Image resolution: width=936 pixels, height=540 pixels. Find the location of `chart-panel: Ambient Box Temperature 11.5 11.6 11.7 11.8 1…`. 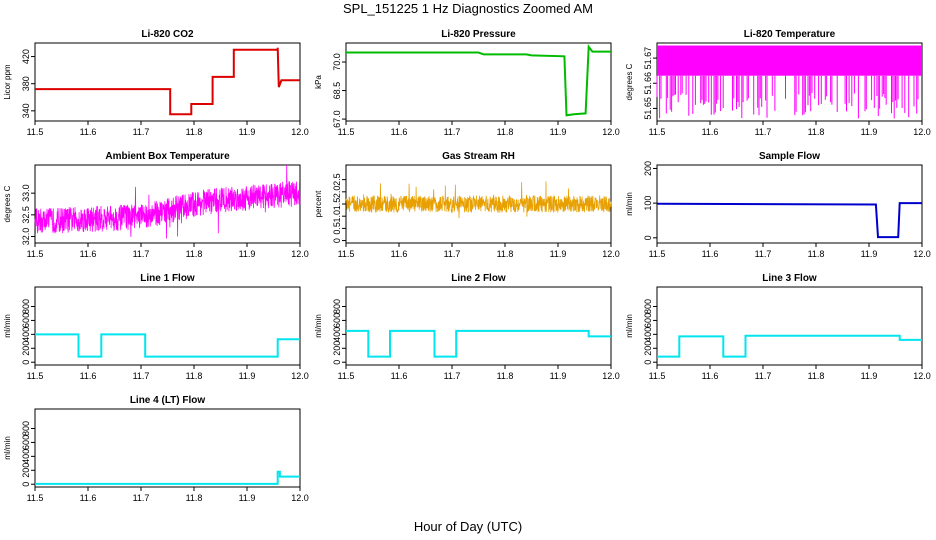

chart-panel: Ambient Box Temperature 11.5 11.6 11.7 11.8 1… is located at coordinates (156, 205).